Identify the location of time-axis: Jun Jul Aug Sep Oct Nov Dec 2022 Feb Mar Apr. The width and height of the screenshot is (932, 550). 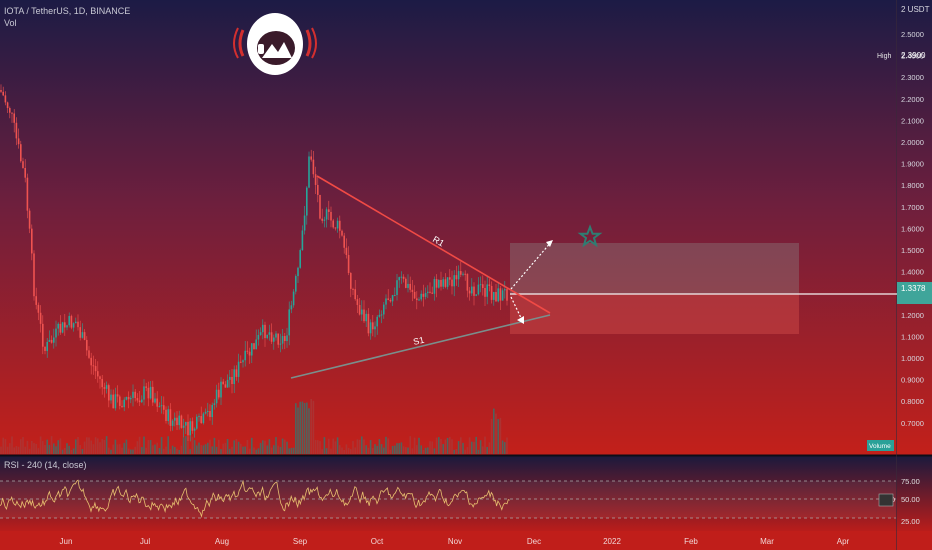
(455, 541).